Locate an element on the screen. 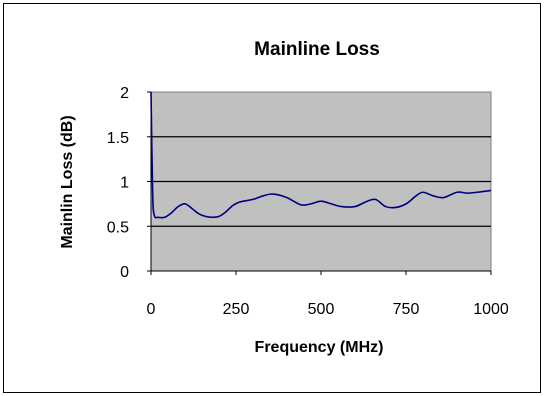 The width and height of the screenshot is (544, 396). chart-title: Mainline Loss is located at coordinates (317, 49).